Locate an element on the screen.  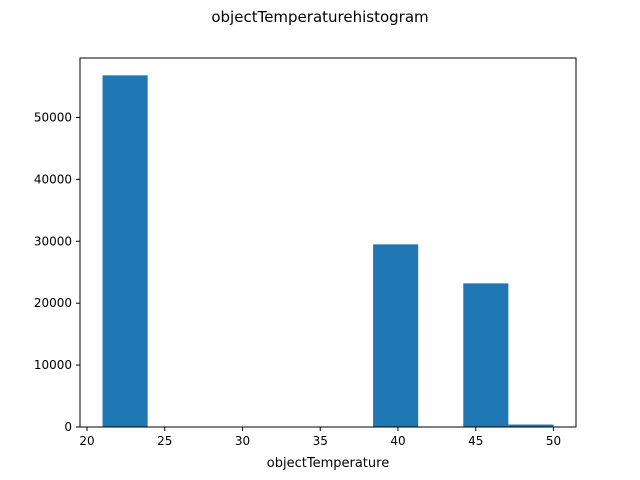
x-tick-label: 30 is located at coordinates (242, 441).